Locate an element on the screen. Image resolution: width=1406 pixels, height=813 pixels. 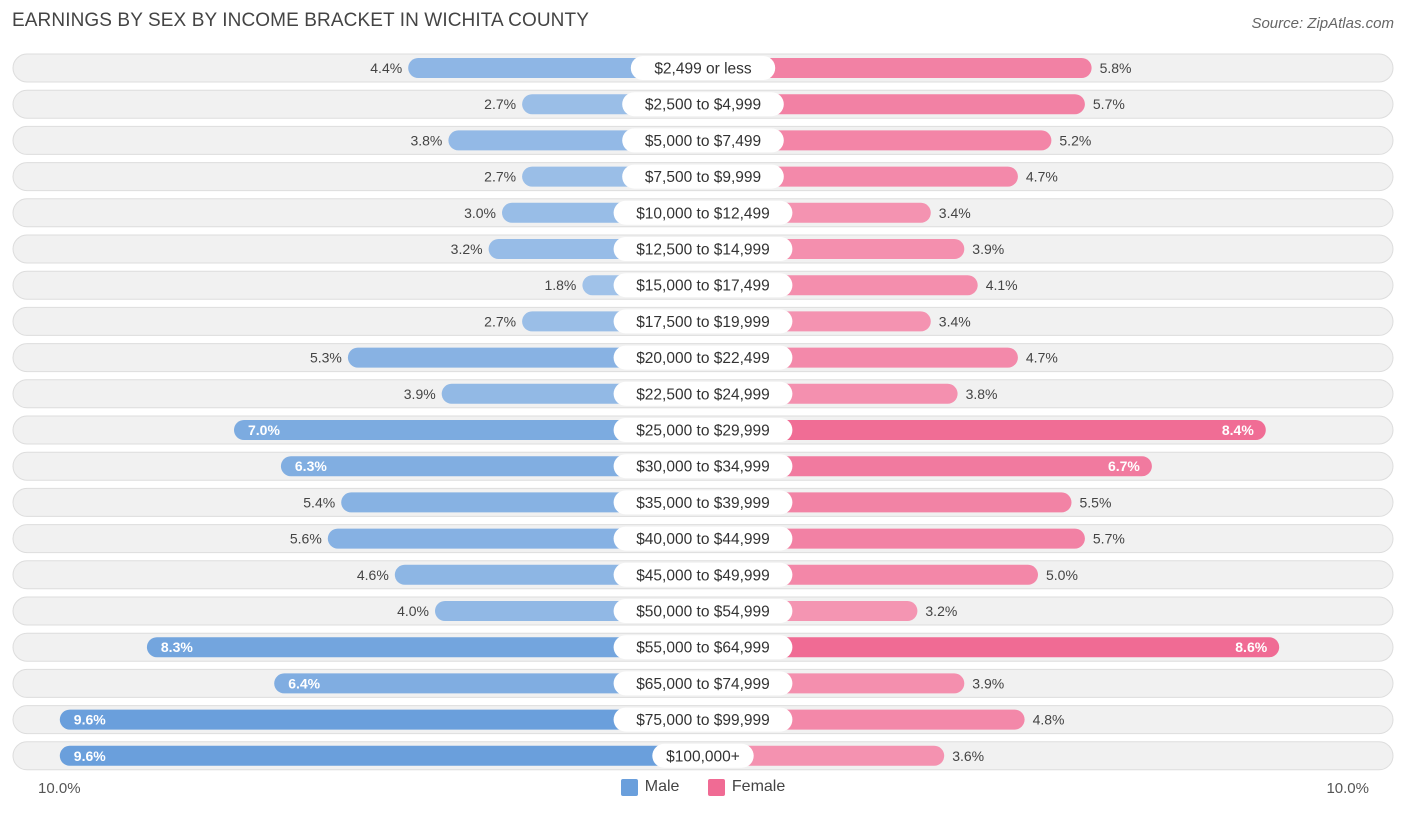
category-label: $2,500 to $4,999 is located at coordinates (703, 105).